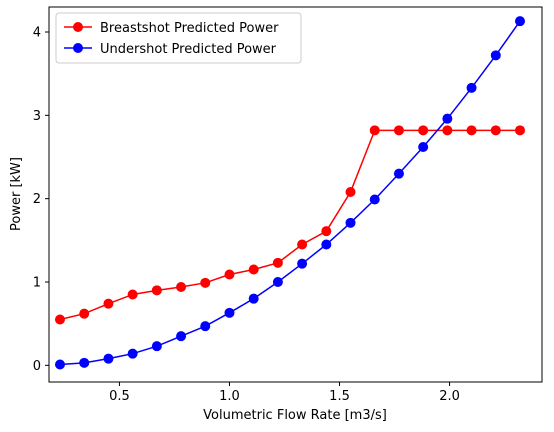 This screenshot has height=432, width=554. I want to click on legend-box, so click(178, 38).